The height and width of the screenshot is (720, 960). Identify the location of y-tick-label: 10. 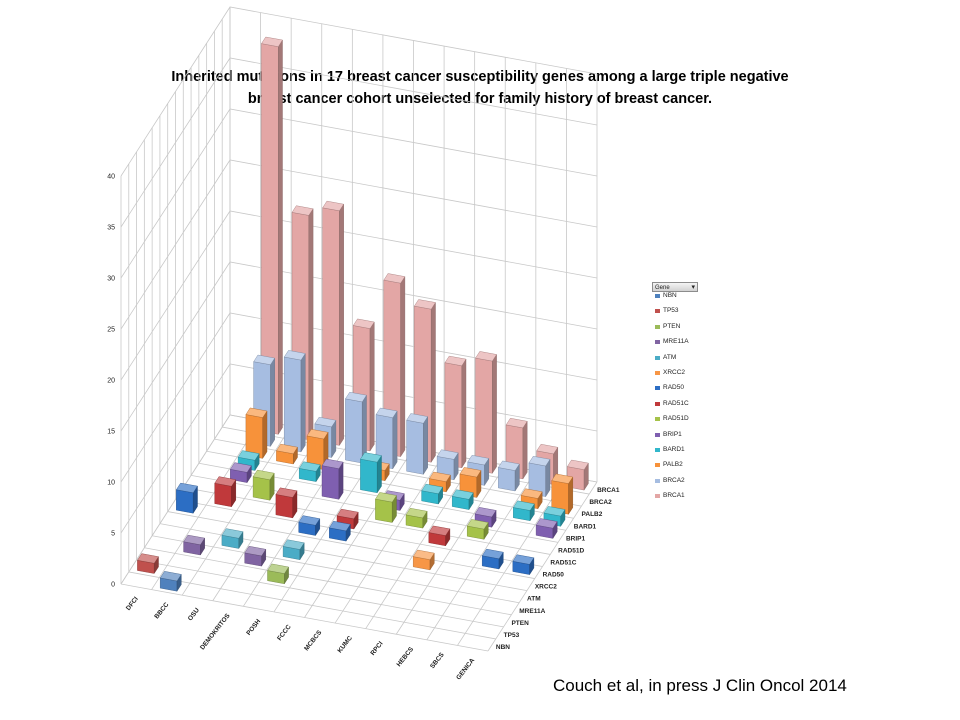
(111, 483).